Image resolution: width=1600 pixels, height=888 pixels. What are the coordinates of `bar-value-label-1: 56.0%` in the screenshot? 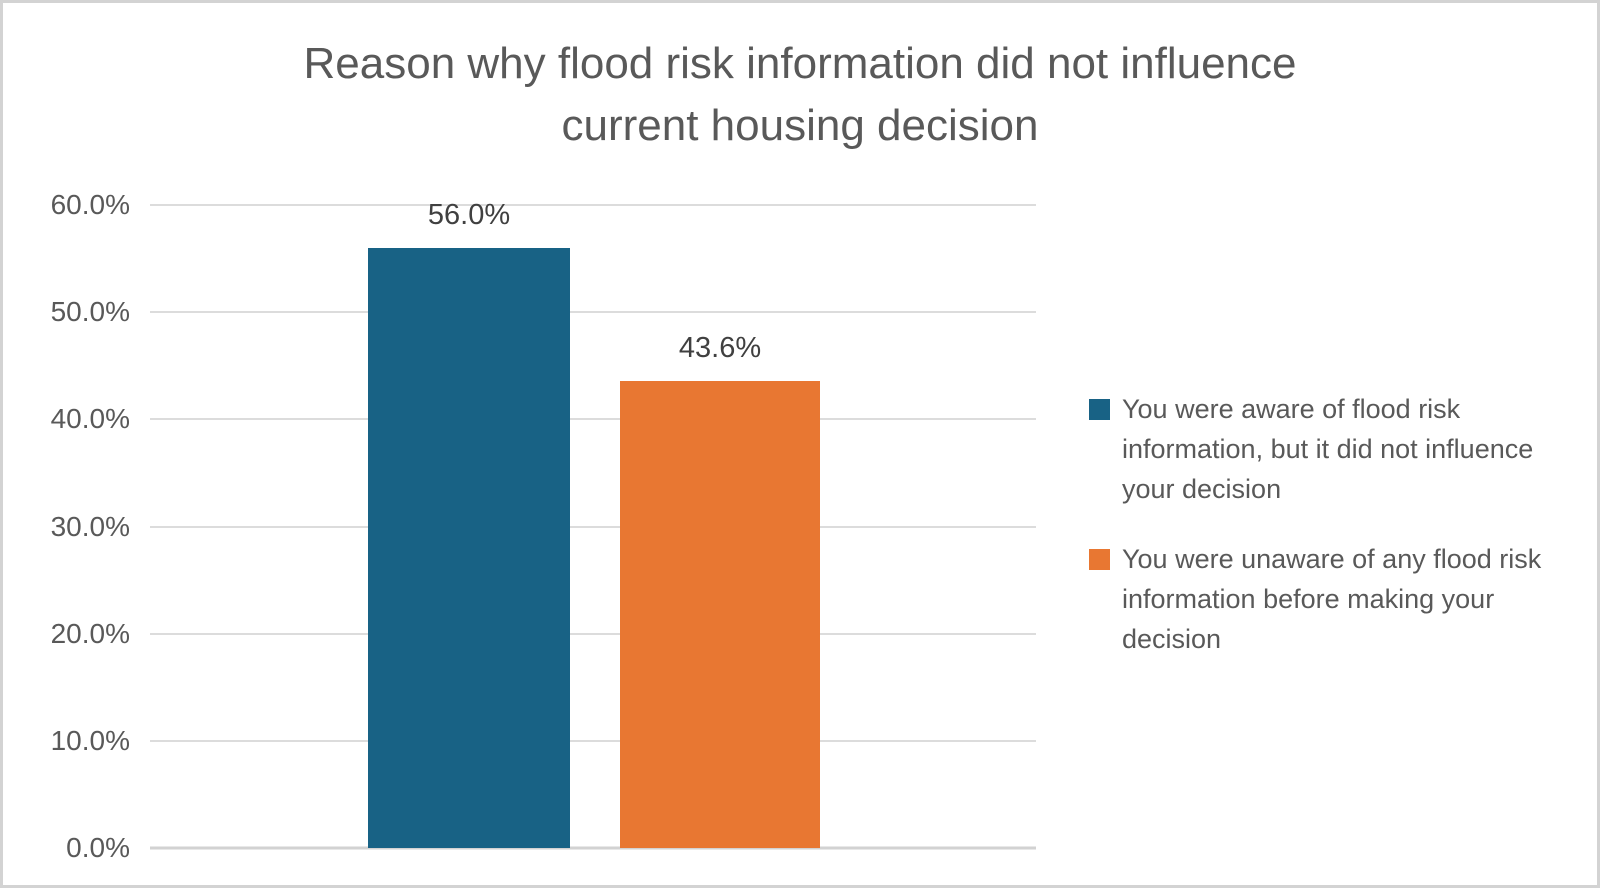 It's located at (469, 214).